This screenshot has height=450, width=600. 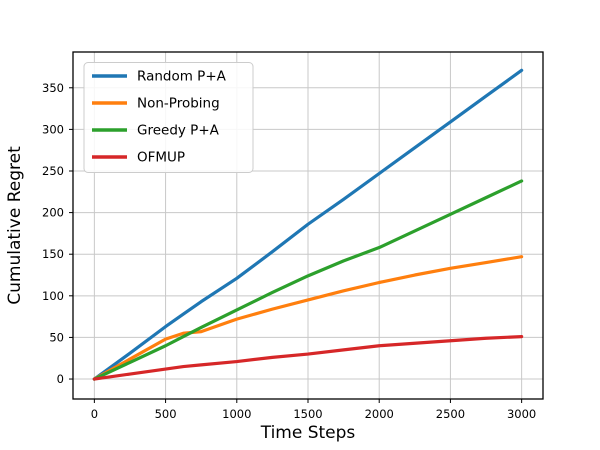 I want to click on y-axis-label: Cumulative Regret, so click(x=15, y=225).